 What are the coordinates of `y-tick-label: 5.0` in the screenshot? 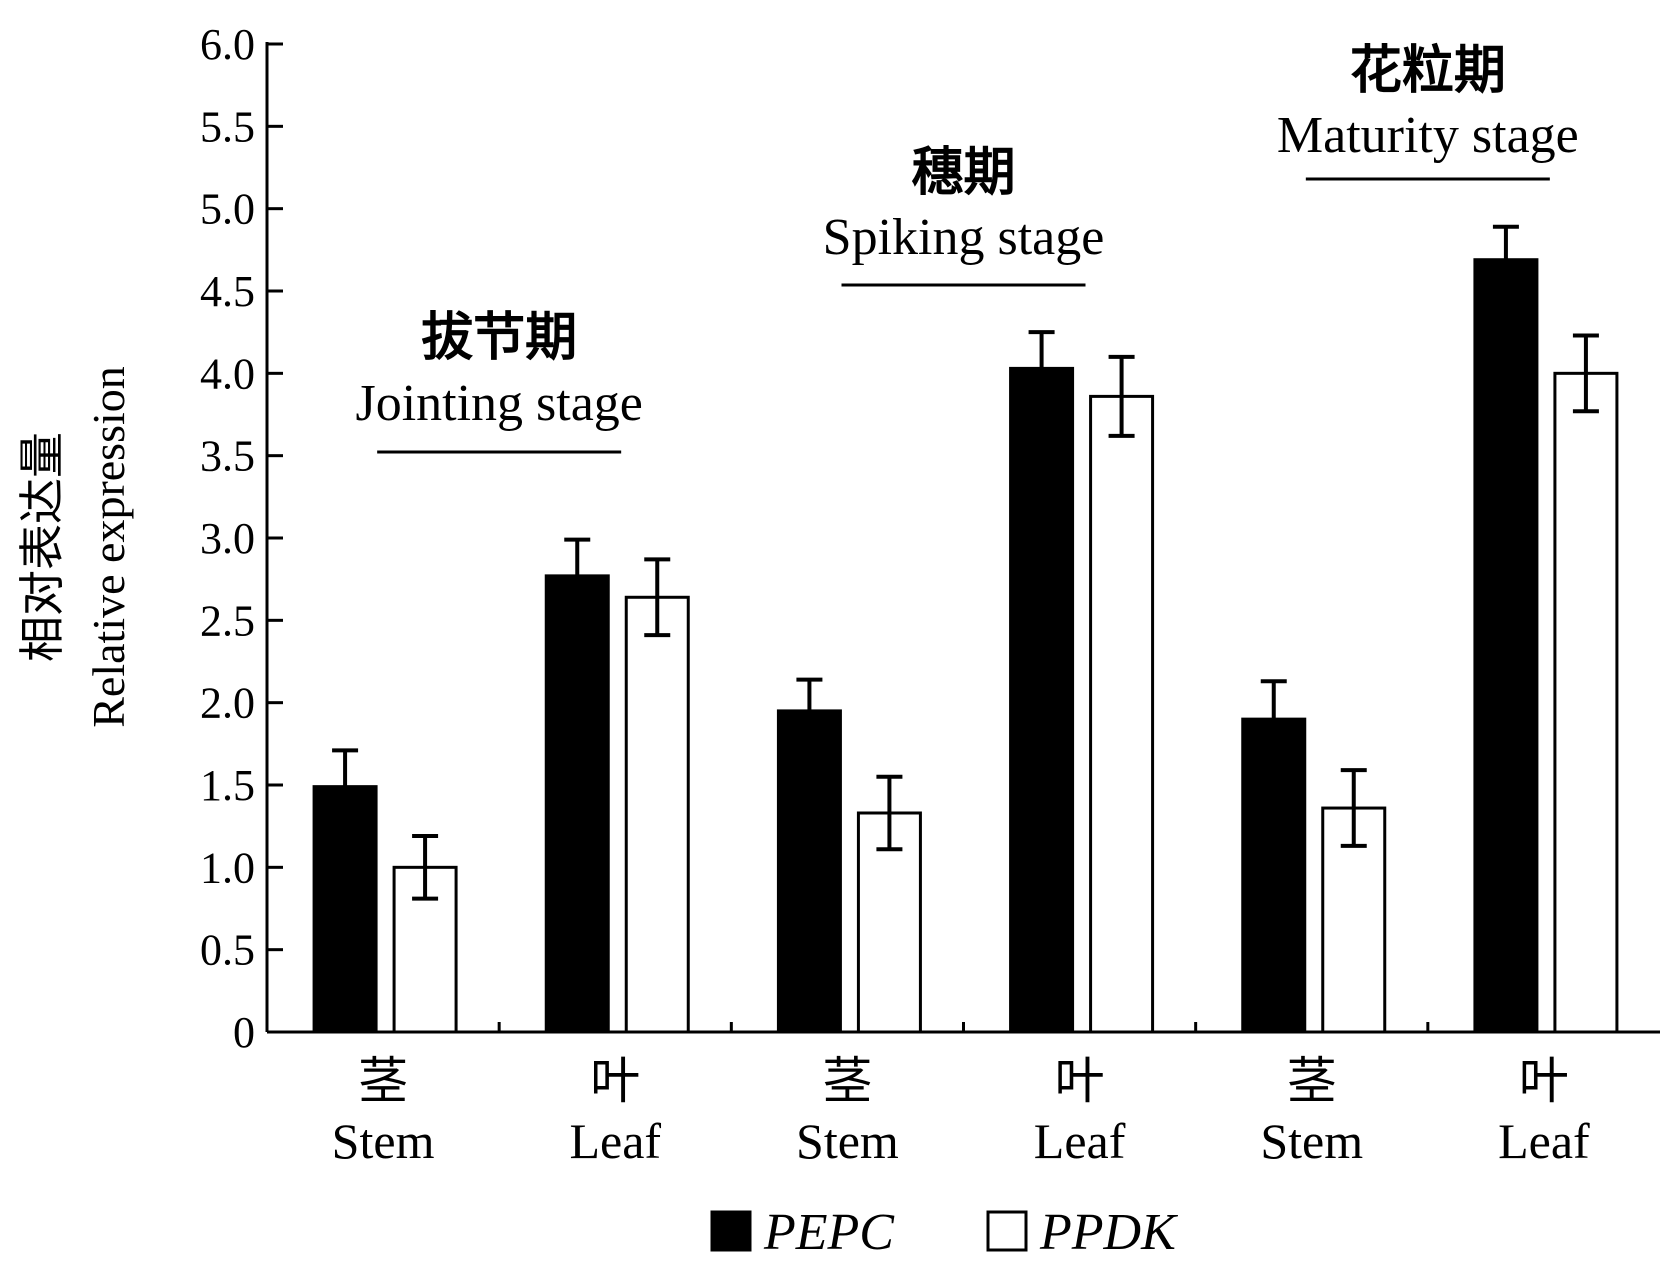 It's located at (227, 209).